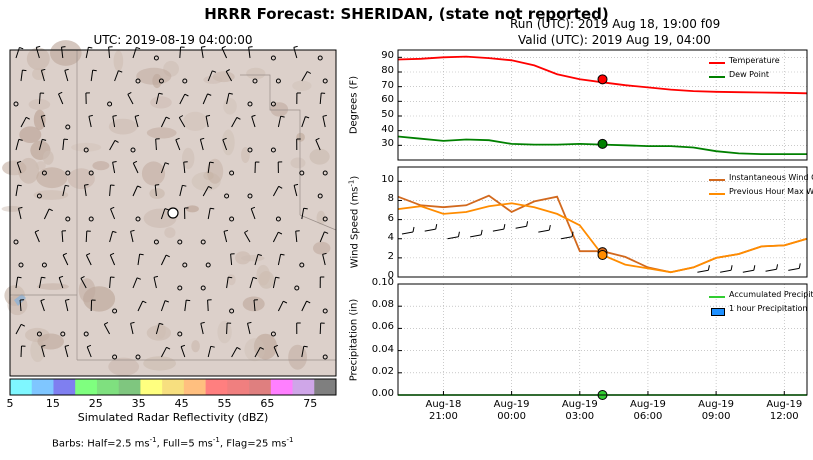  I want to click on legend-label: Instantaneous Wind Gust, so click(771, 177).